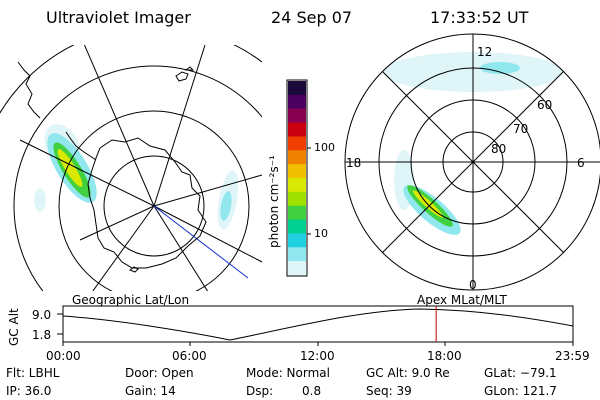 Image resolution: width=600 pixels, height=400 pixels. I want to click on mode-status: Mode: Normal, so click(288, 373).